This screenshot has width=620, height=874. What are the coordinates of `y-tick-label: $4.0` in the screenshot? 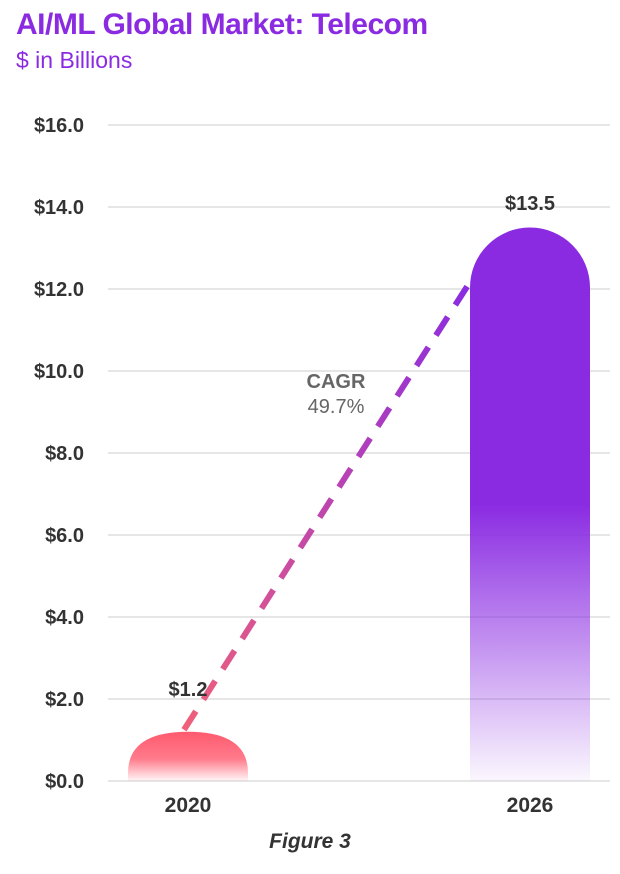 It's located at (64, 618).